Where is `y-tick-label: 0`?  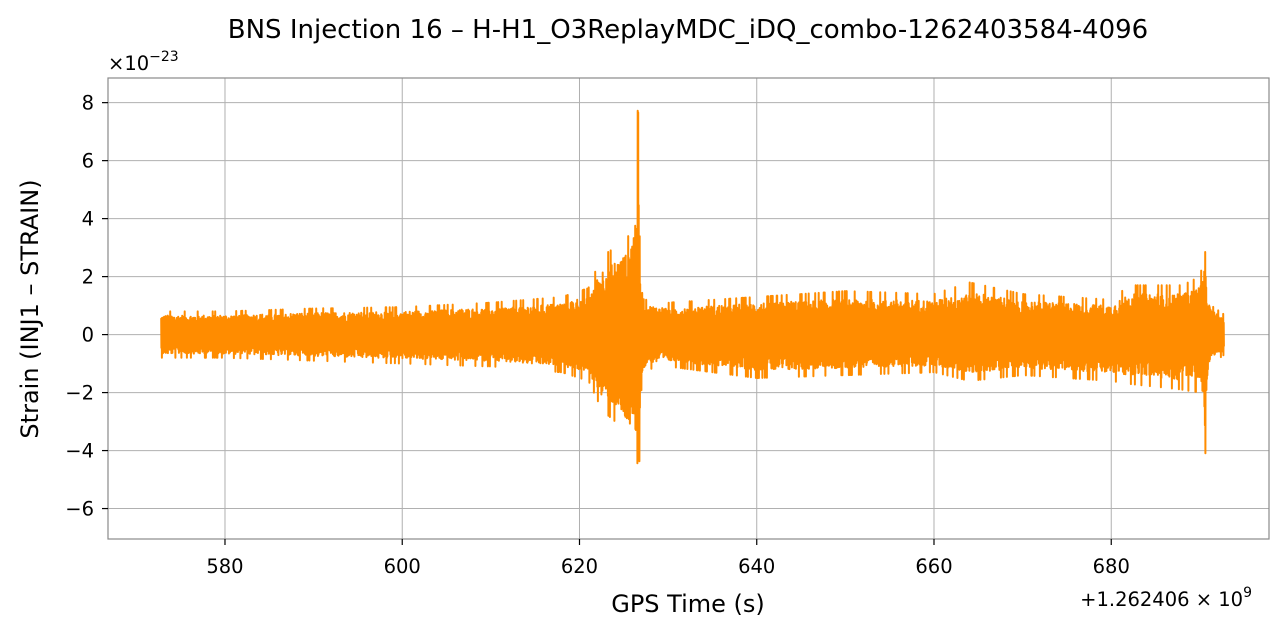 y-tick-label: 0 is located at coordinates (88, 335).